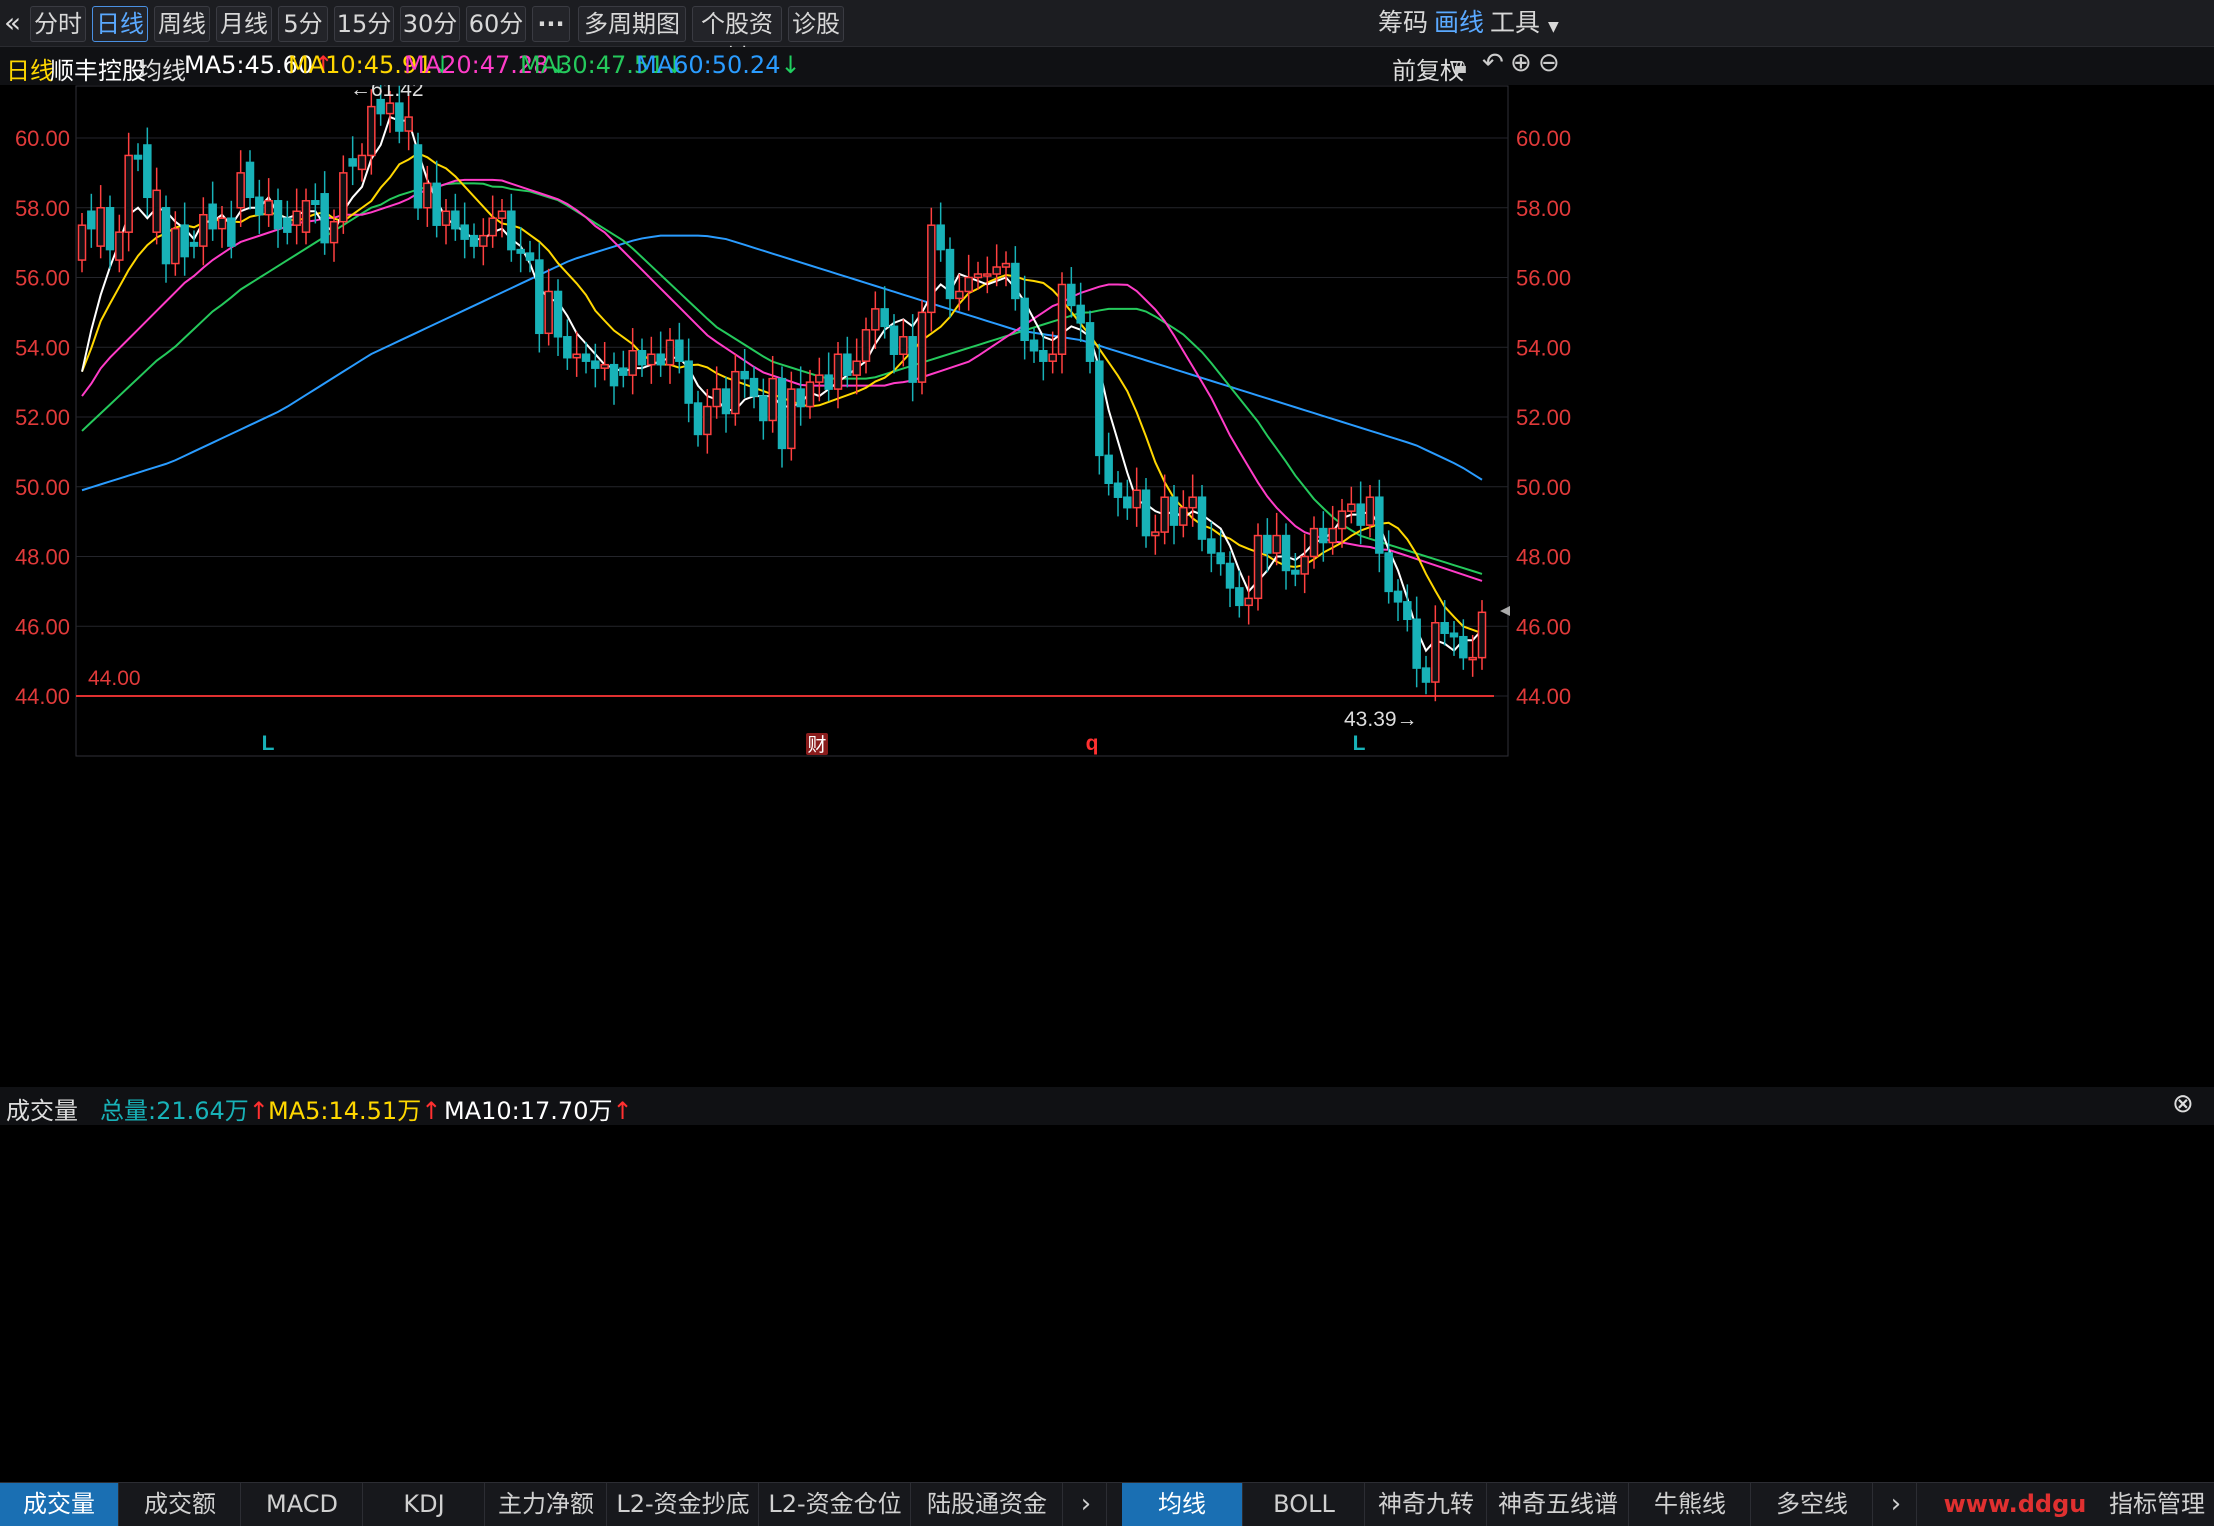  What do you see at coordinates (2183, 1104) in the screenshot?
I see `close-panel-icon: ⊗` at bounding box center [2183, 1104].